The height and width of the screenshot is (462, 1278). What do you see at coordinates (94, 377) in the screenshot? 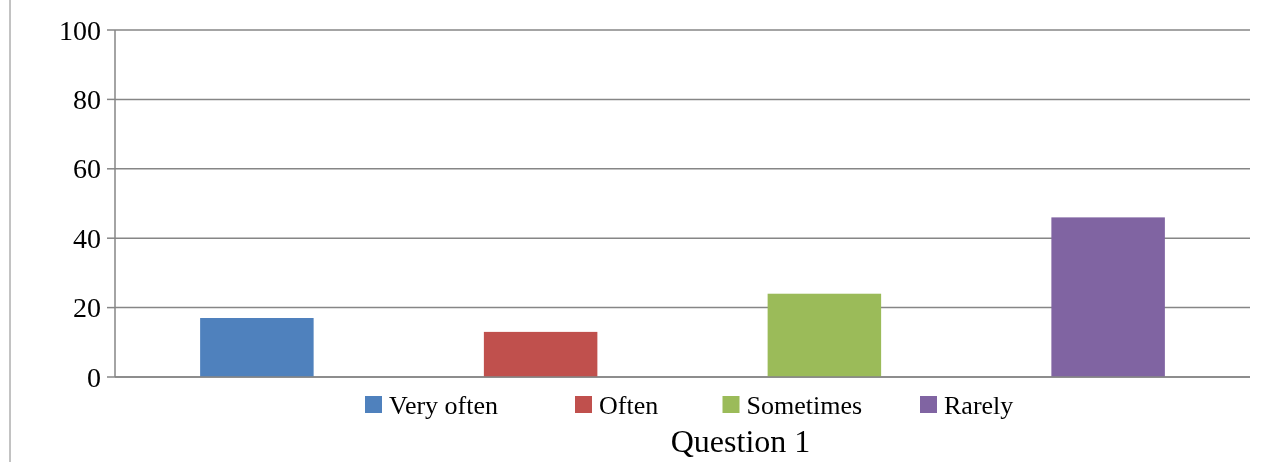
I see `y-tick-label: 0` at bounding box center [94, 377].